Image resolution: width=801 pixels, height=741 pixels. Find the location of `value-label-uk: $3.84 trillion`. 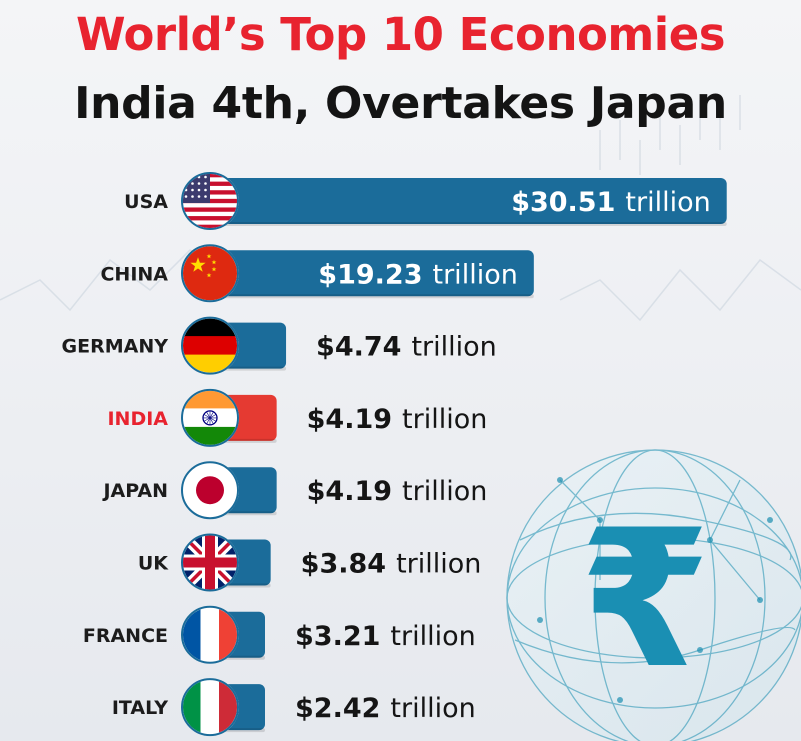

value-label-uk: $3.84 trillion is located at coordinates (391, 564).